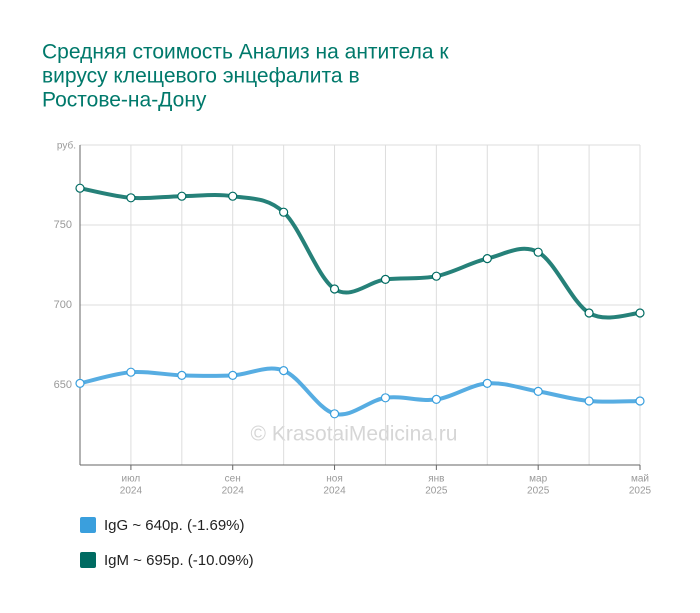 Image resolution: width=700 pixels, height=613 pixels. I want to click on y-axis-label: руб., so click(66, 146).